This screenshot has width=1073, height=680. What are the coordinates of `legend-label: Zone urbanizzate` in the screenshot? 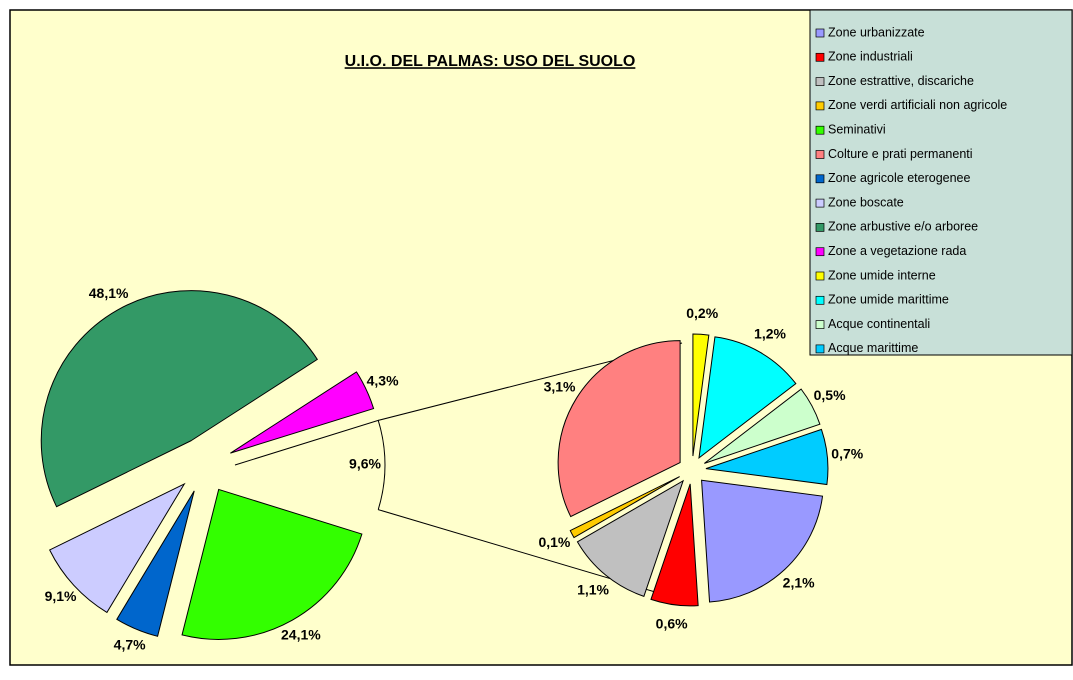 It's located at (876, 32).